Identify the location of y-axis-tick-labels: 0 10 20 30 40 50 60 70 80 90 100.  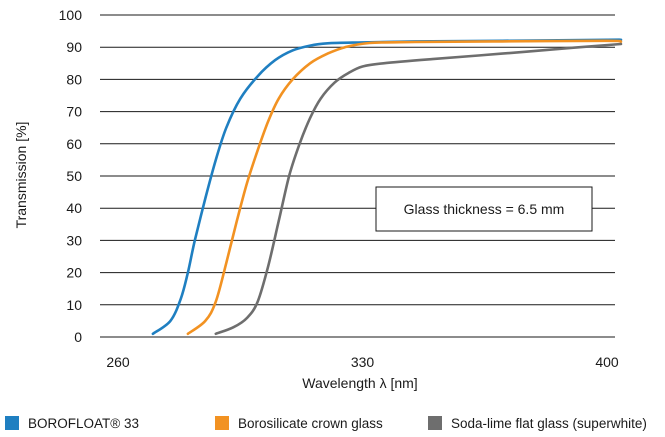
(71, 176).